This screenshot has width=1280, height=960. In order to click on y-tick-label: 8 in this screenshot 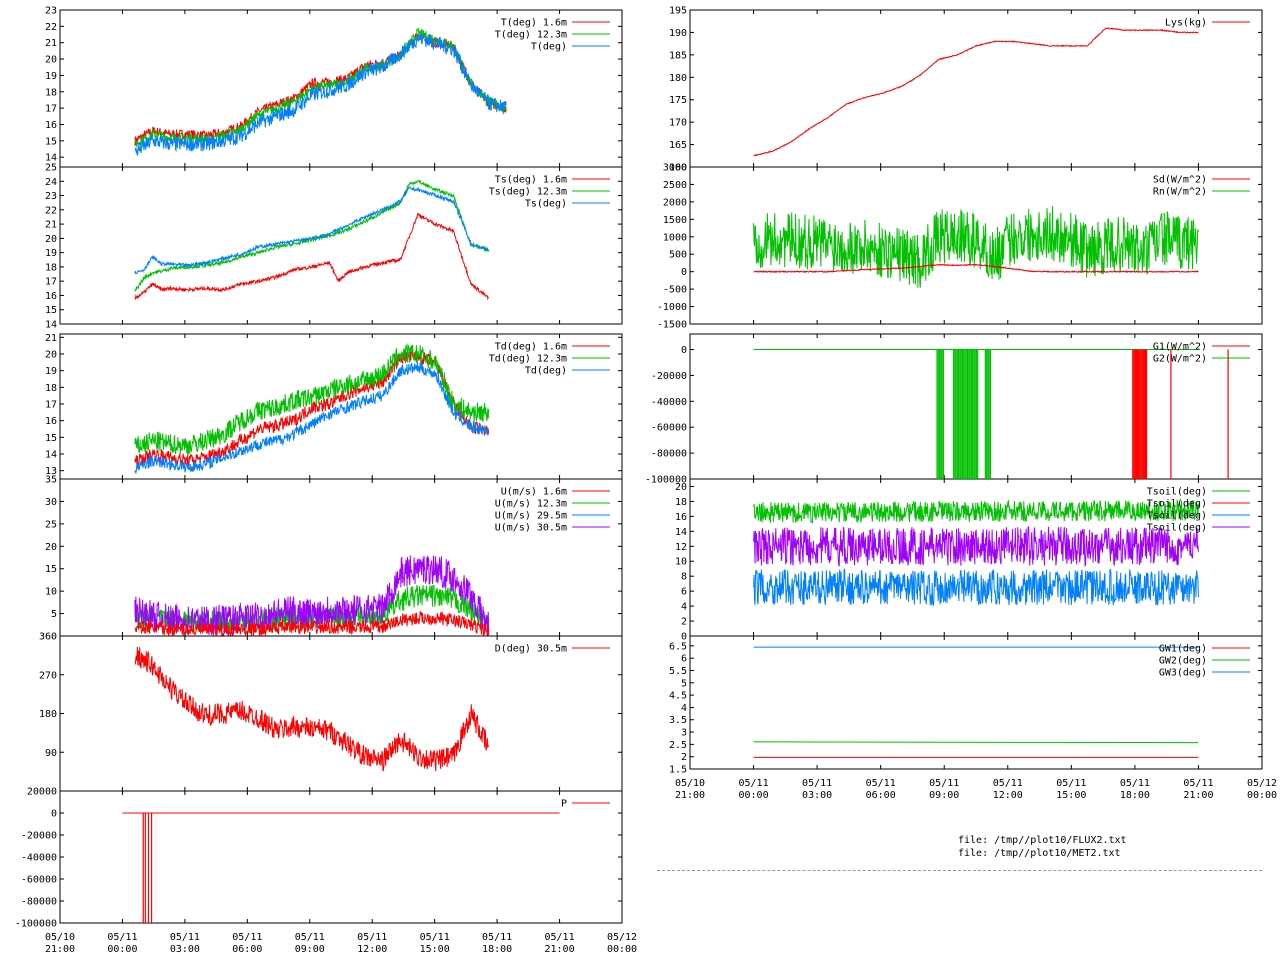, I will do `click(684, 577)`.